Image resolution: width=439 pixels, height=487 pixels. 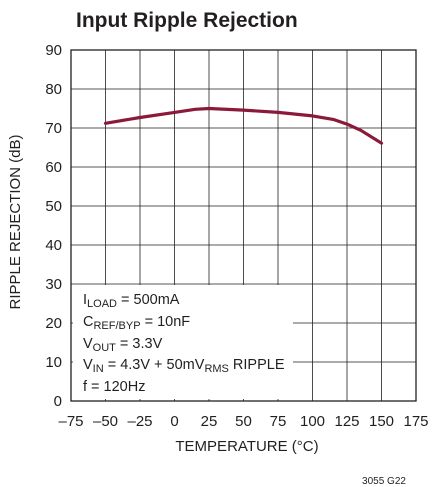 I want to click on x-tick-labels: –75 –50 –25 0 25 50 75 100 125 150 175, so click(x=243, y=421).